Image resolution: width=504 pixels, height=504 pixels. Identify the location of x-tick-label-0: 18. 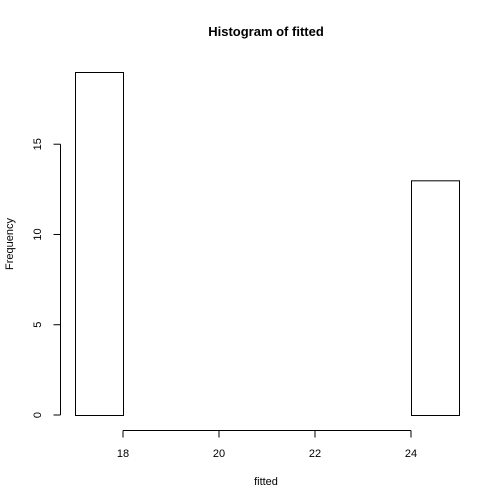
(123, 454).